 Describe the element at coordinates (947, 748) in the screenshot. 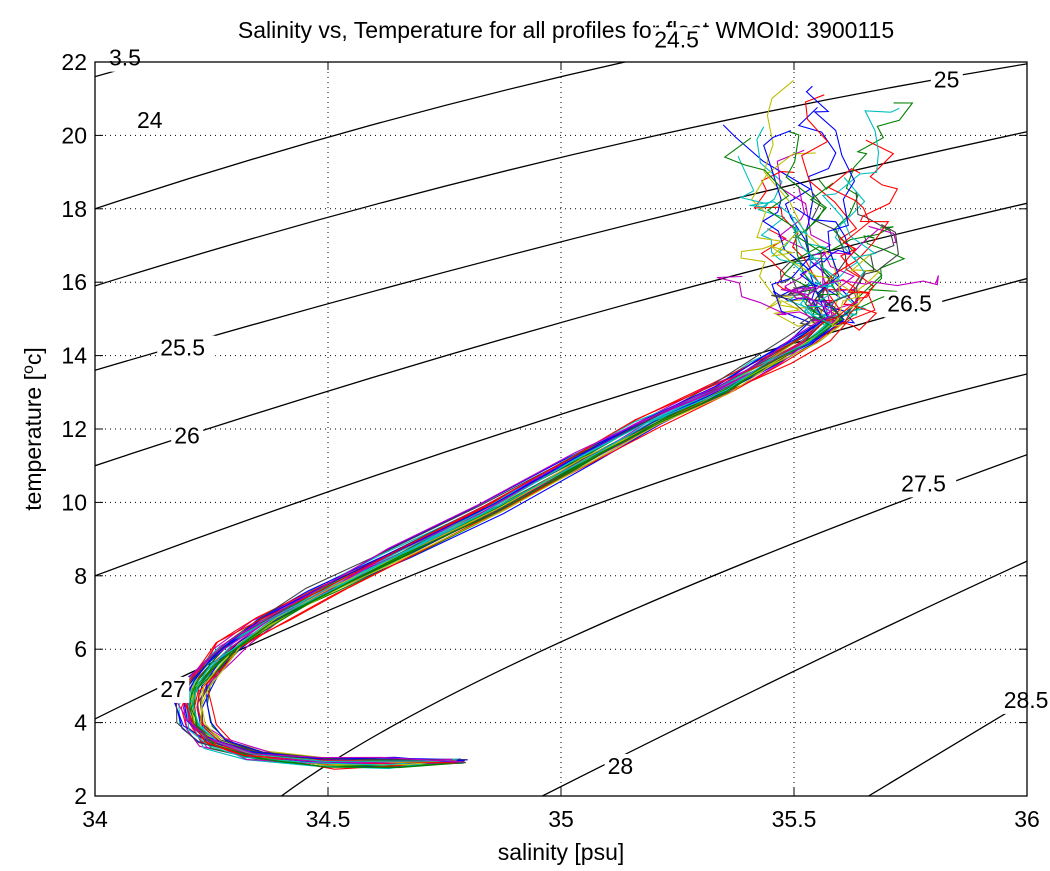

I see `density-contour-28.5` at that location.